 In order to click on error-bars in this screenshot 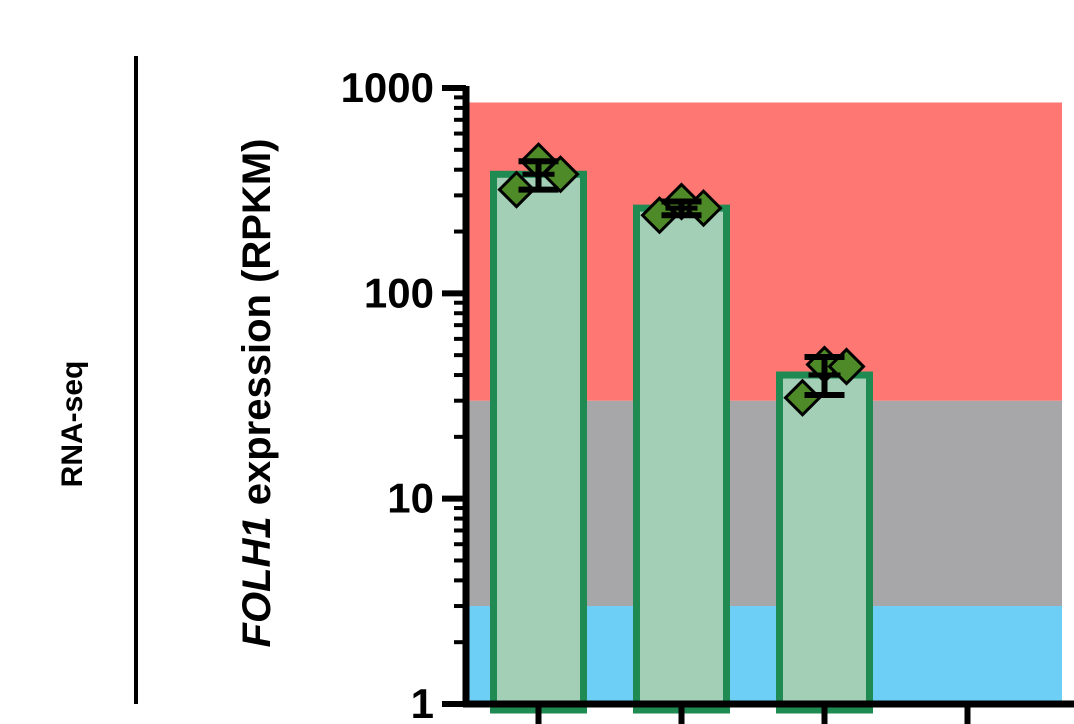, I will do `click(681, 278)`.